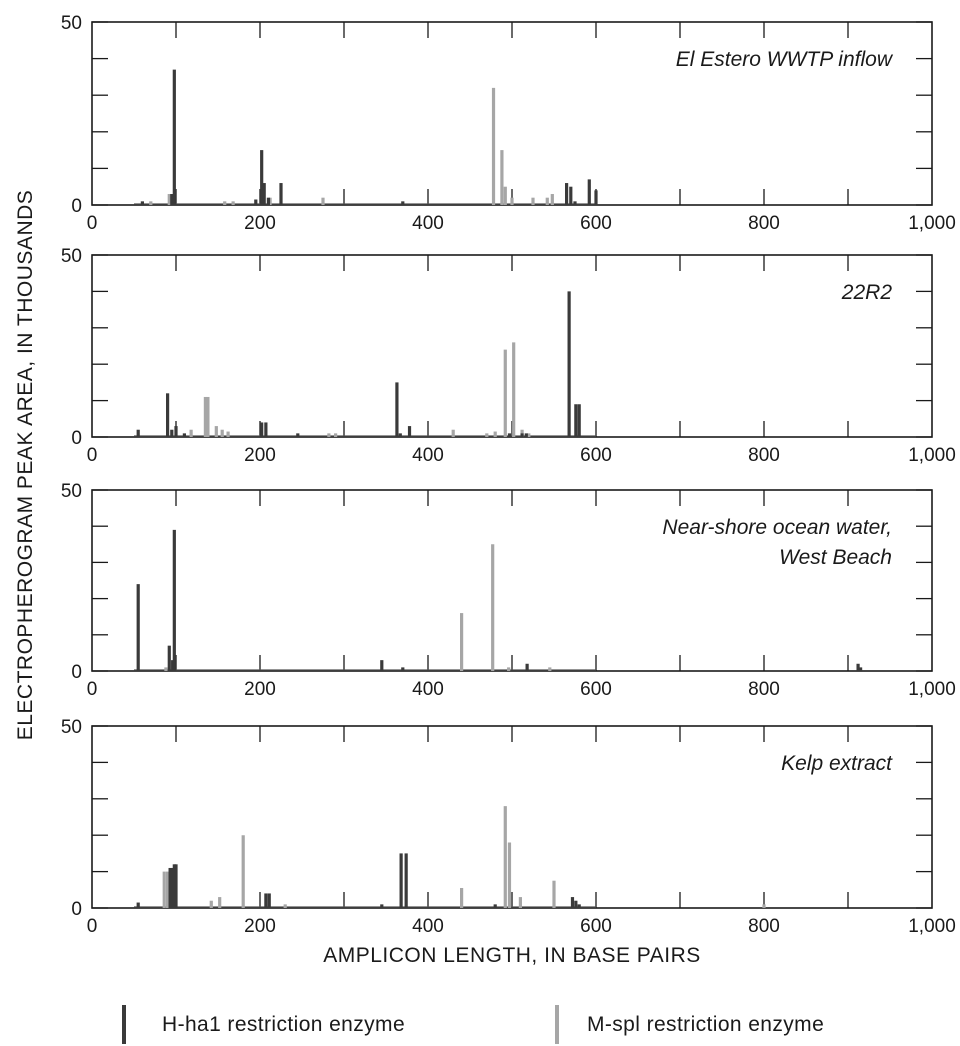 Image resolution: width=960 pixels, height=1046 pixels. What do you see at coordinates (705, 1024) in the screenshot?
I see `legend-label: M-spl restriction enzyme` at bounding box center [705, 1024].